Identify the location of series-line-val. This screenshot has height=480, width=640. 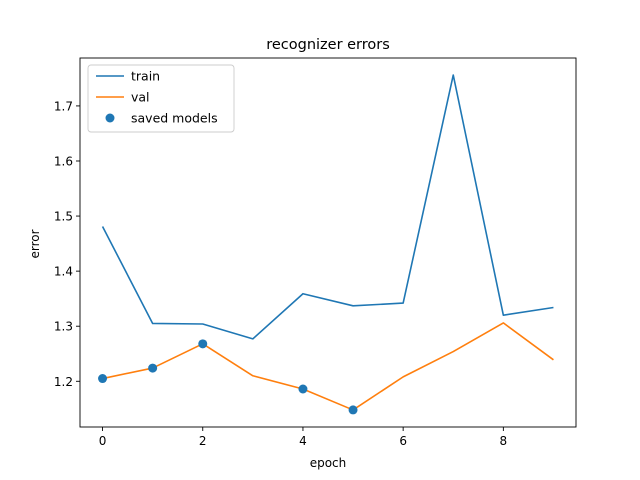
(328, 366).